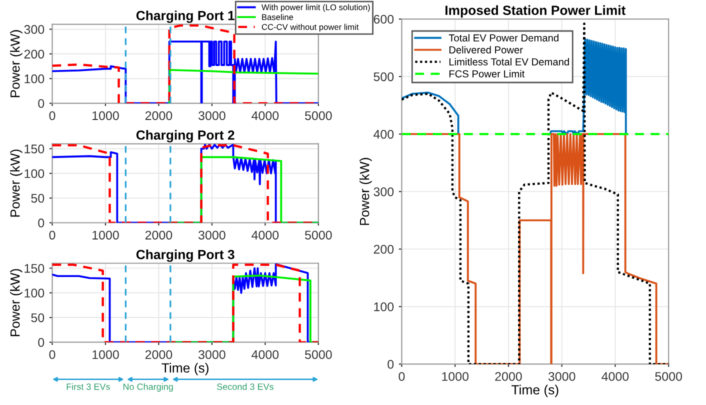 The width and height of the screenshot is (706, 405). Describe the element at coordinates (278, 17) in the screenshot. I see `legend-label: Baseline` at that location.